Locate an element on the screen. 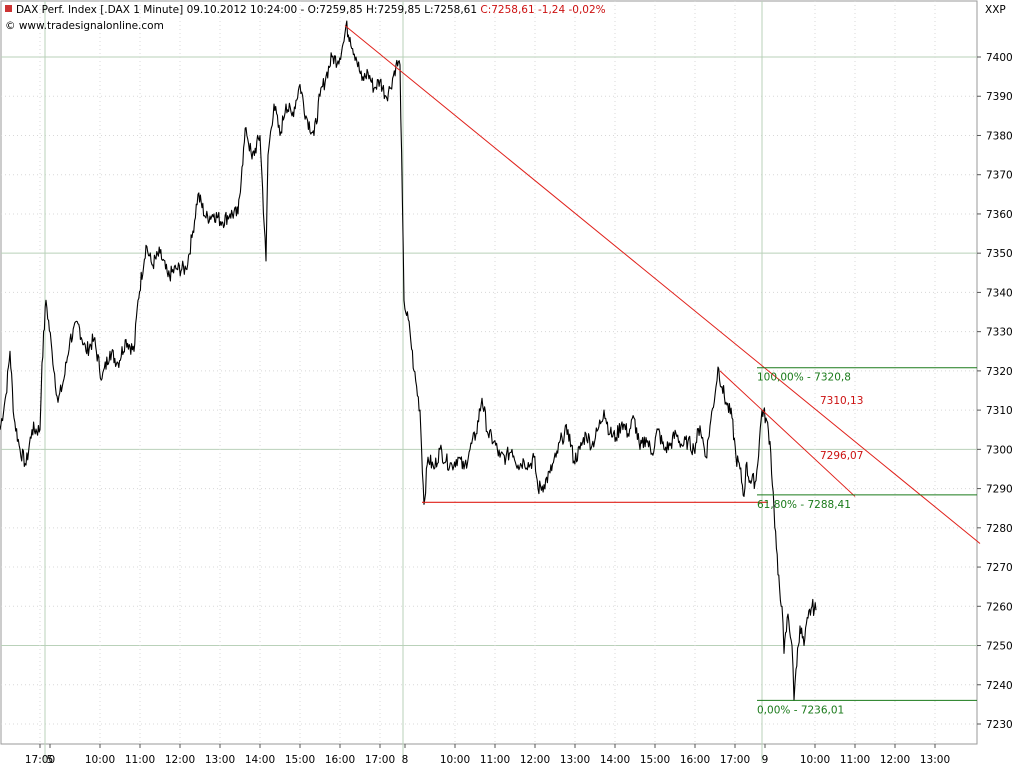 Image resolution: width=1024 pixels, height=772 pixels. time-tick-label: 8 is located at coordinates (405, 760).